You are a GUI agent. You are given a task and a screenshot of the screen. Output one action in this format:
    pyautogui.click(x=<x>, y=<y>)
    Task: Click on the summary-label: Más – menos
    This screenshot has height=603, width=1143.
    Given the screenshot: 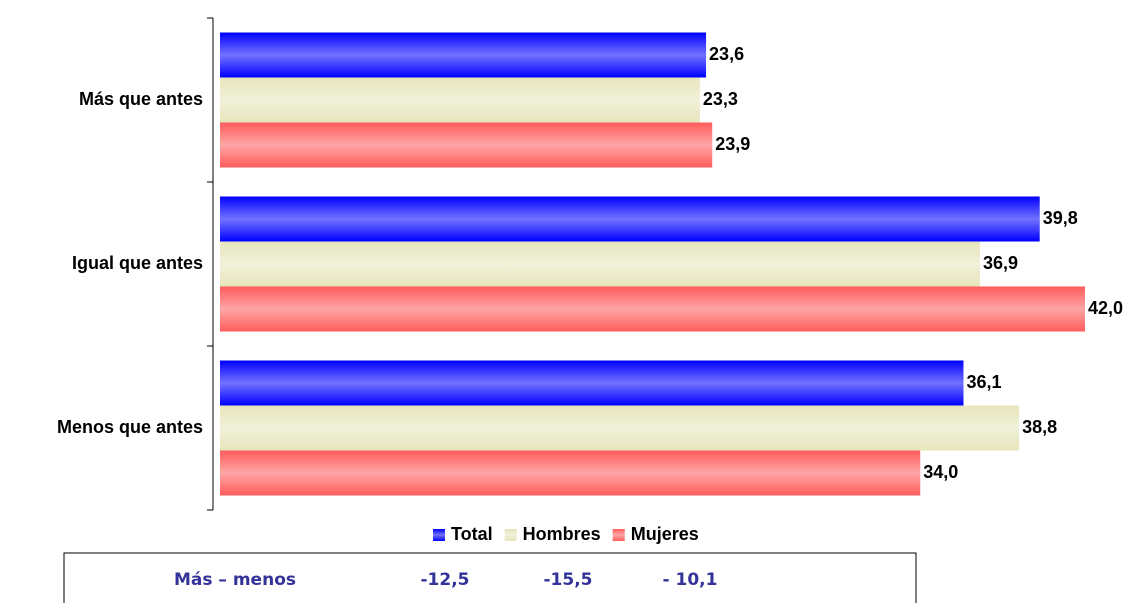 What is the action you would take?
    pyautogui.click(x=235, y=580)
    